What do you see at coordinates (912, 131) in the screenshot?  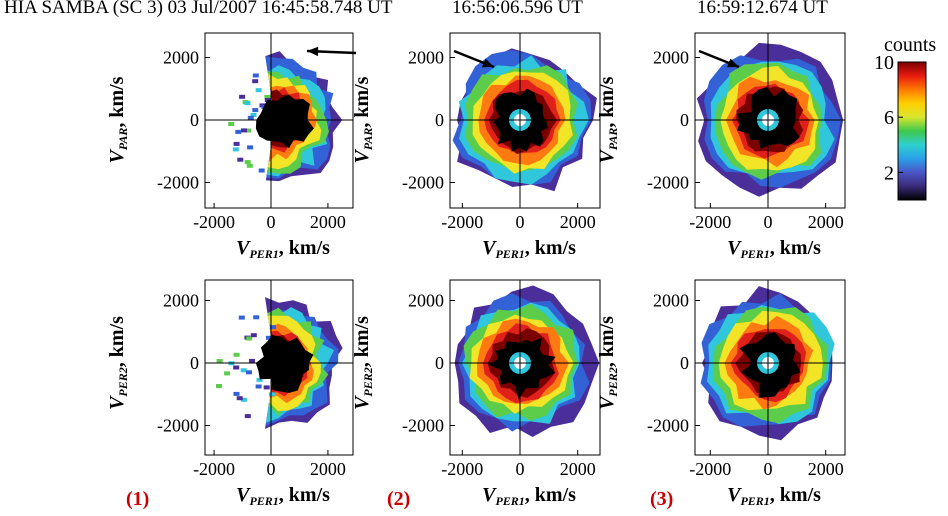 I see `colorbar-gradient` at bounding box center [912, 131].